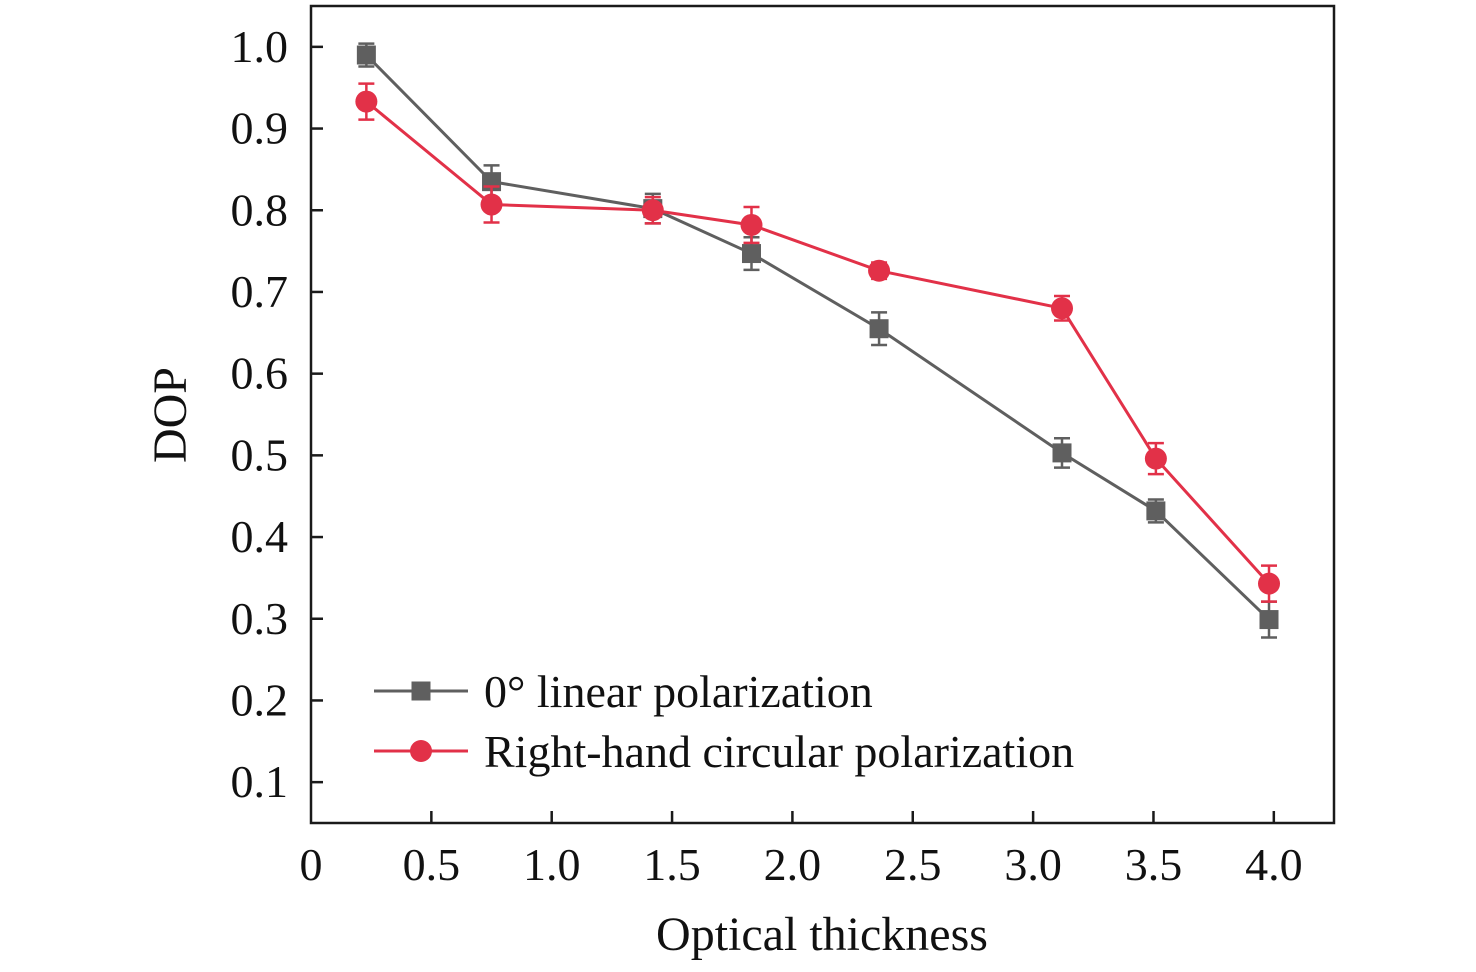 Image resolution: width=1476 pixels, height=972 pixels. I want to click on y-tick-label: 0.2, so click(260, 699).